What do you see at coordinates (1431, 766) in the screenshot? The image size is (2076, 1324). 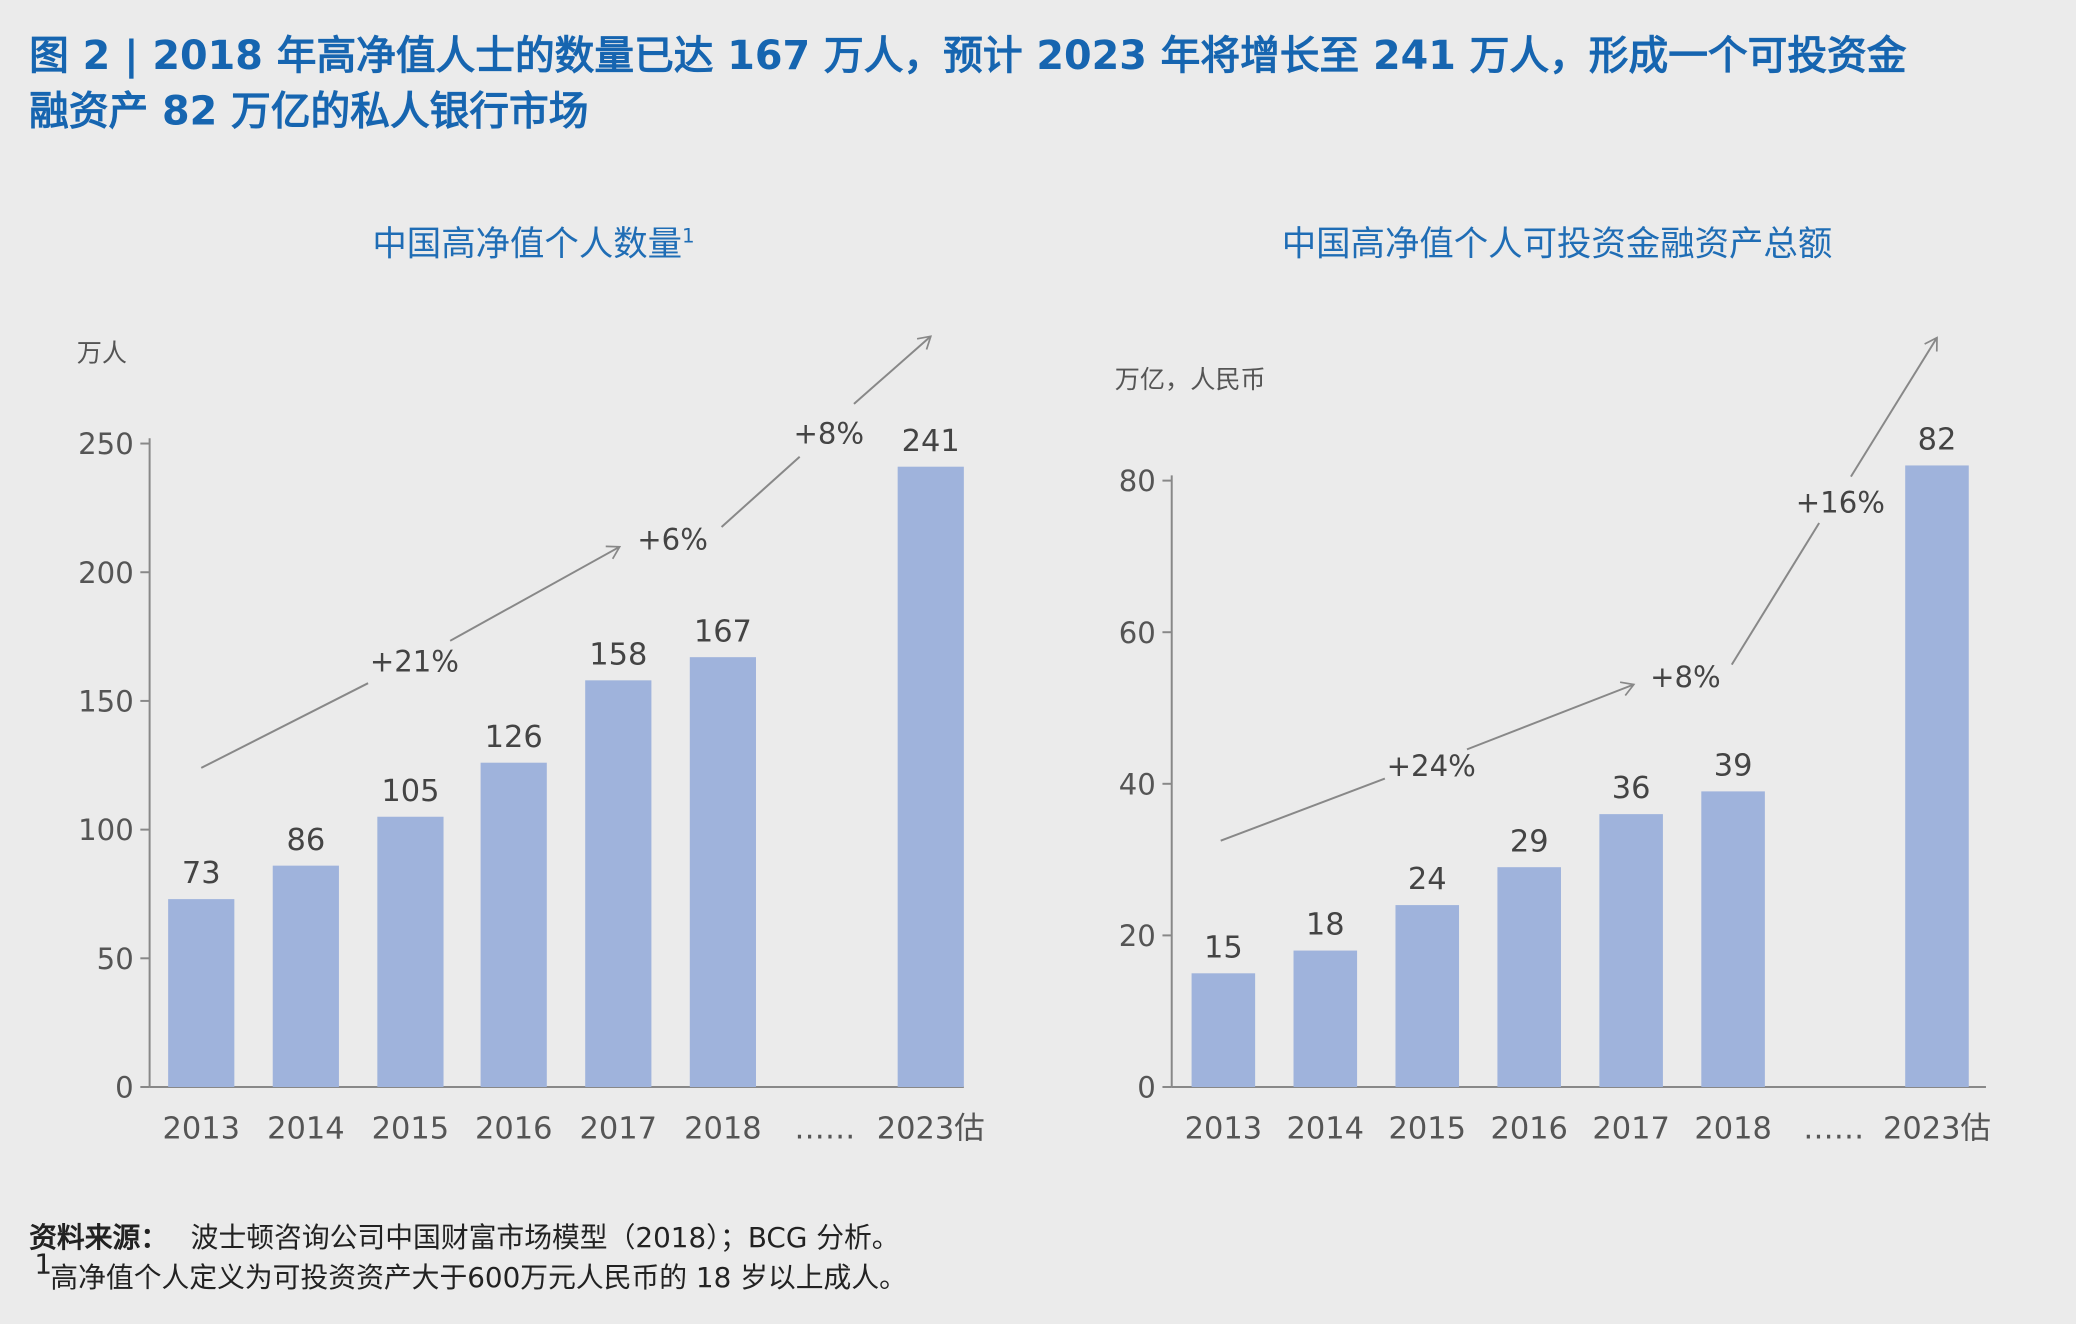 I see `growth-rate-label: +24%` at bounding box center [1431, 766].